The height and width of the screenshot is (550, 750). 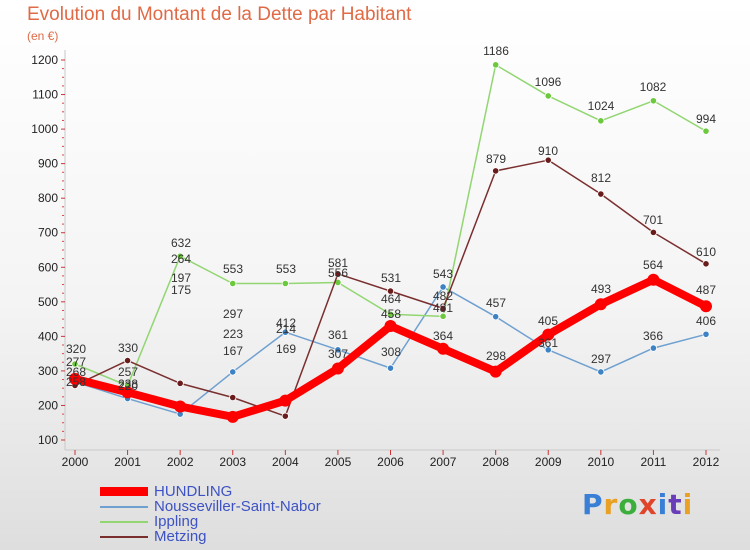 What do you see at coordinates (48, 302) in the screenshot?
I see `y-tick-label: 500` at bounding box center [48, 302].